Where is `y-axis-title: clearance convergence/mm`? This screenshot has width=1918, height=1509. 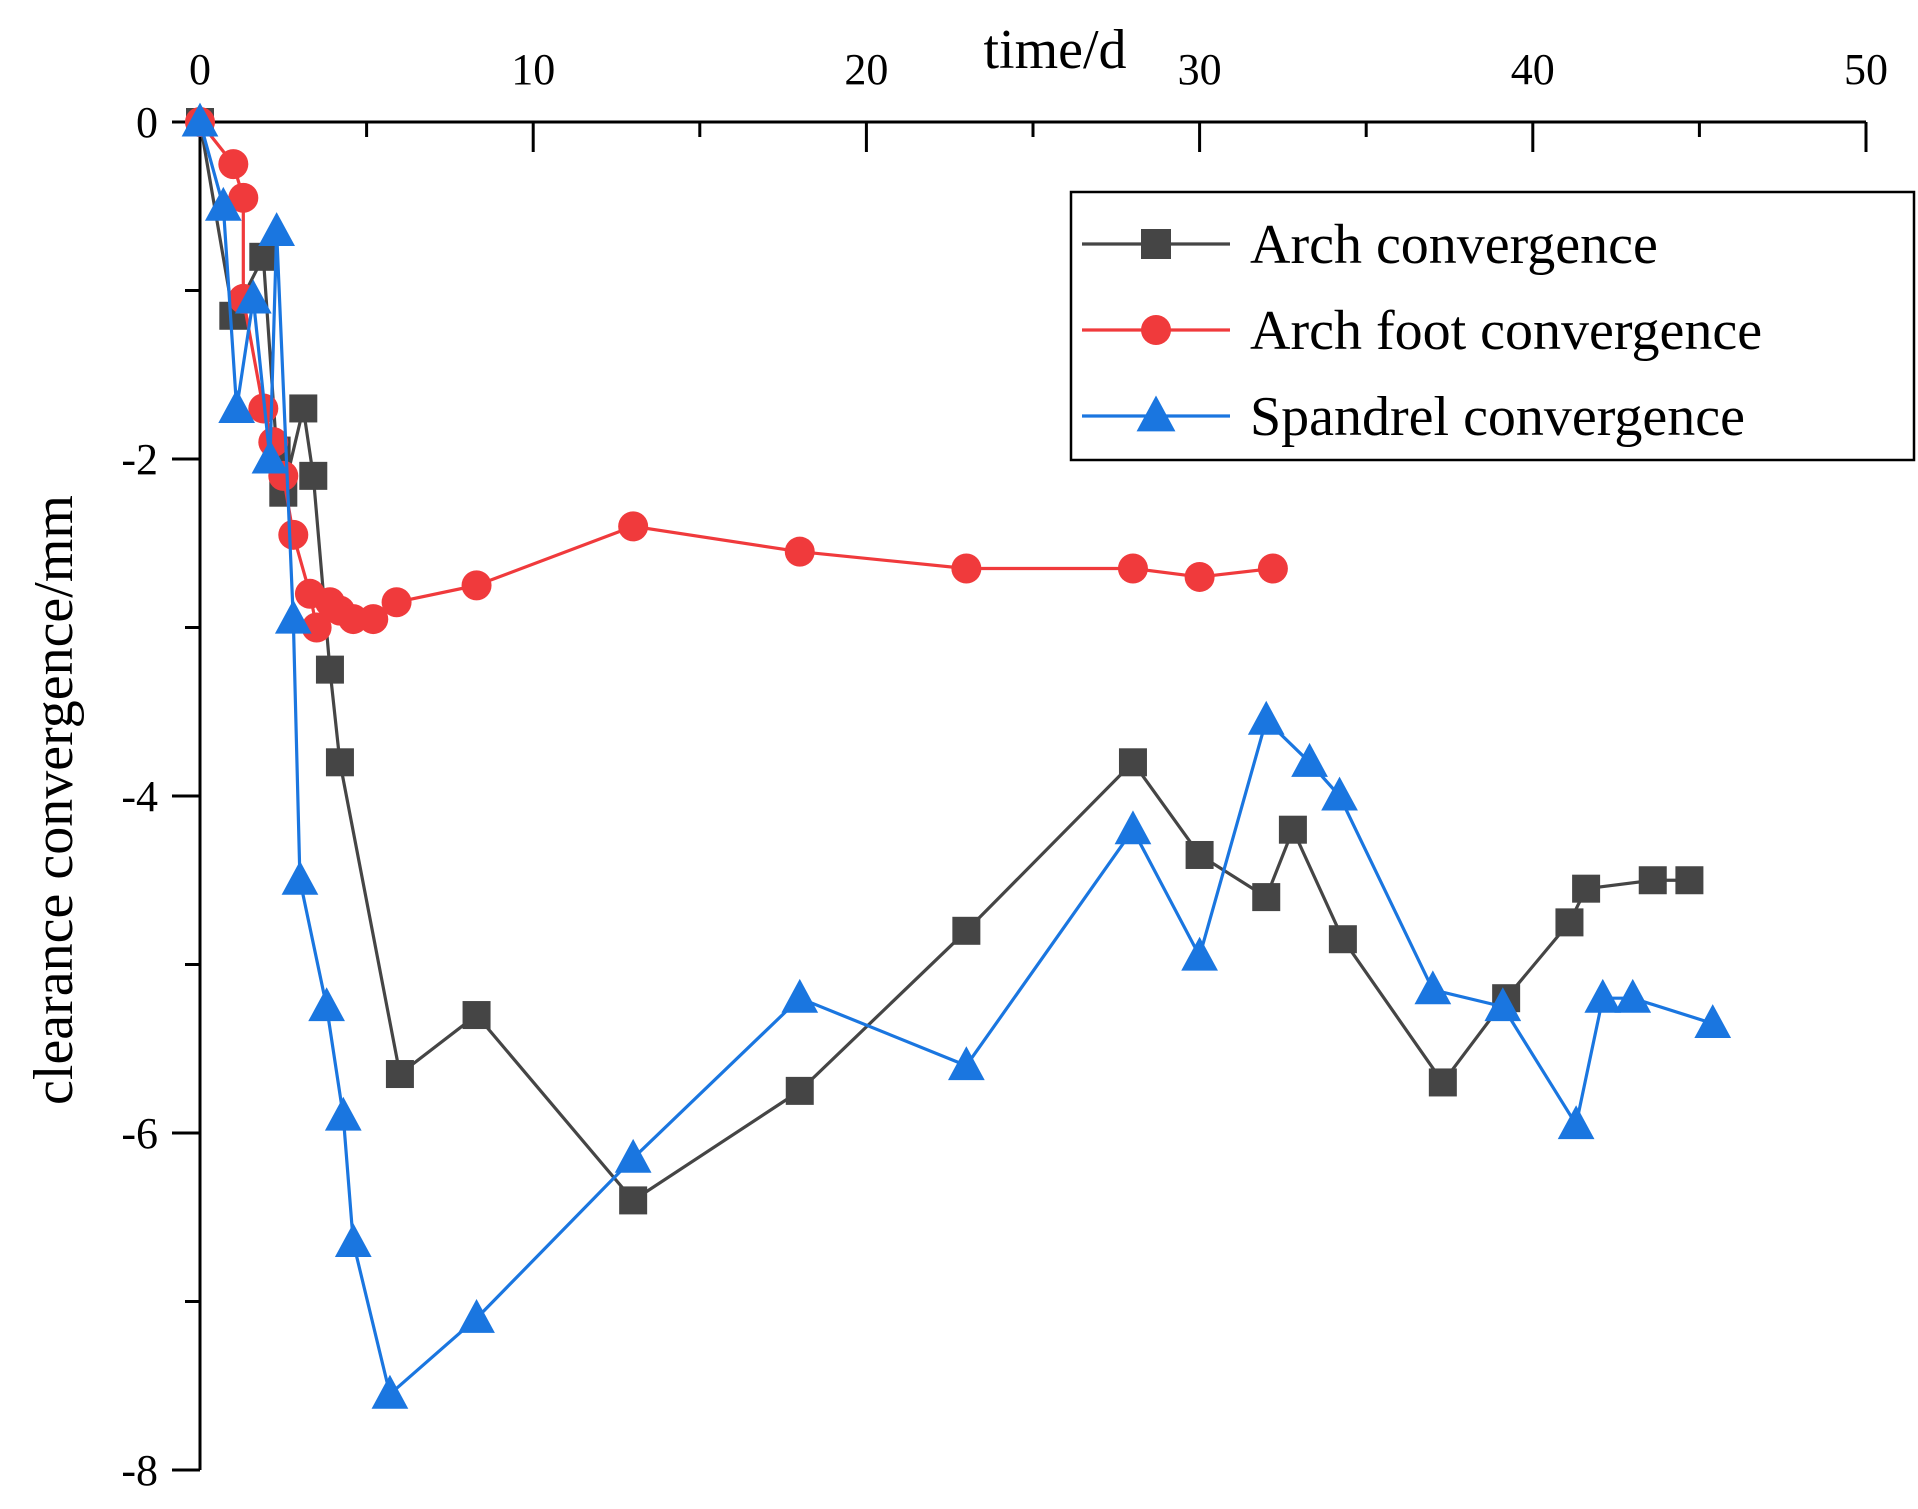 y-axis-title: clearance convergence/mm is located at coordinates (54, 800).